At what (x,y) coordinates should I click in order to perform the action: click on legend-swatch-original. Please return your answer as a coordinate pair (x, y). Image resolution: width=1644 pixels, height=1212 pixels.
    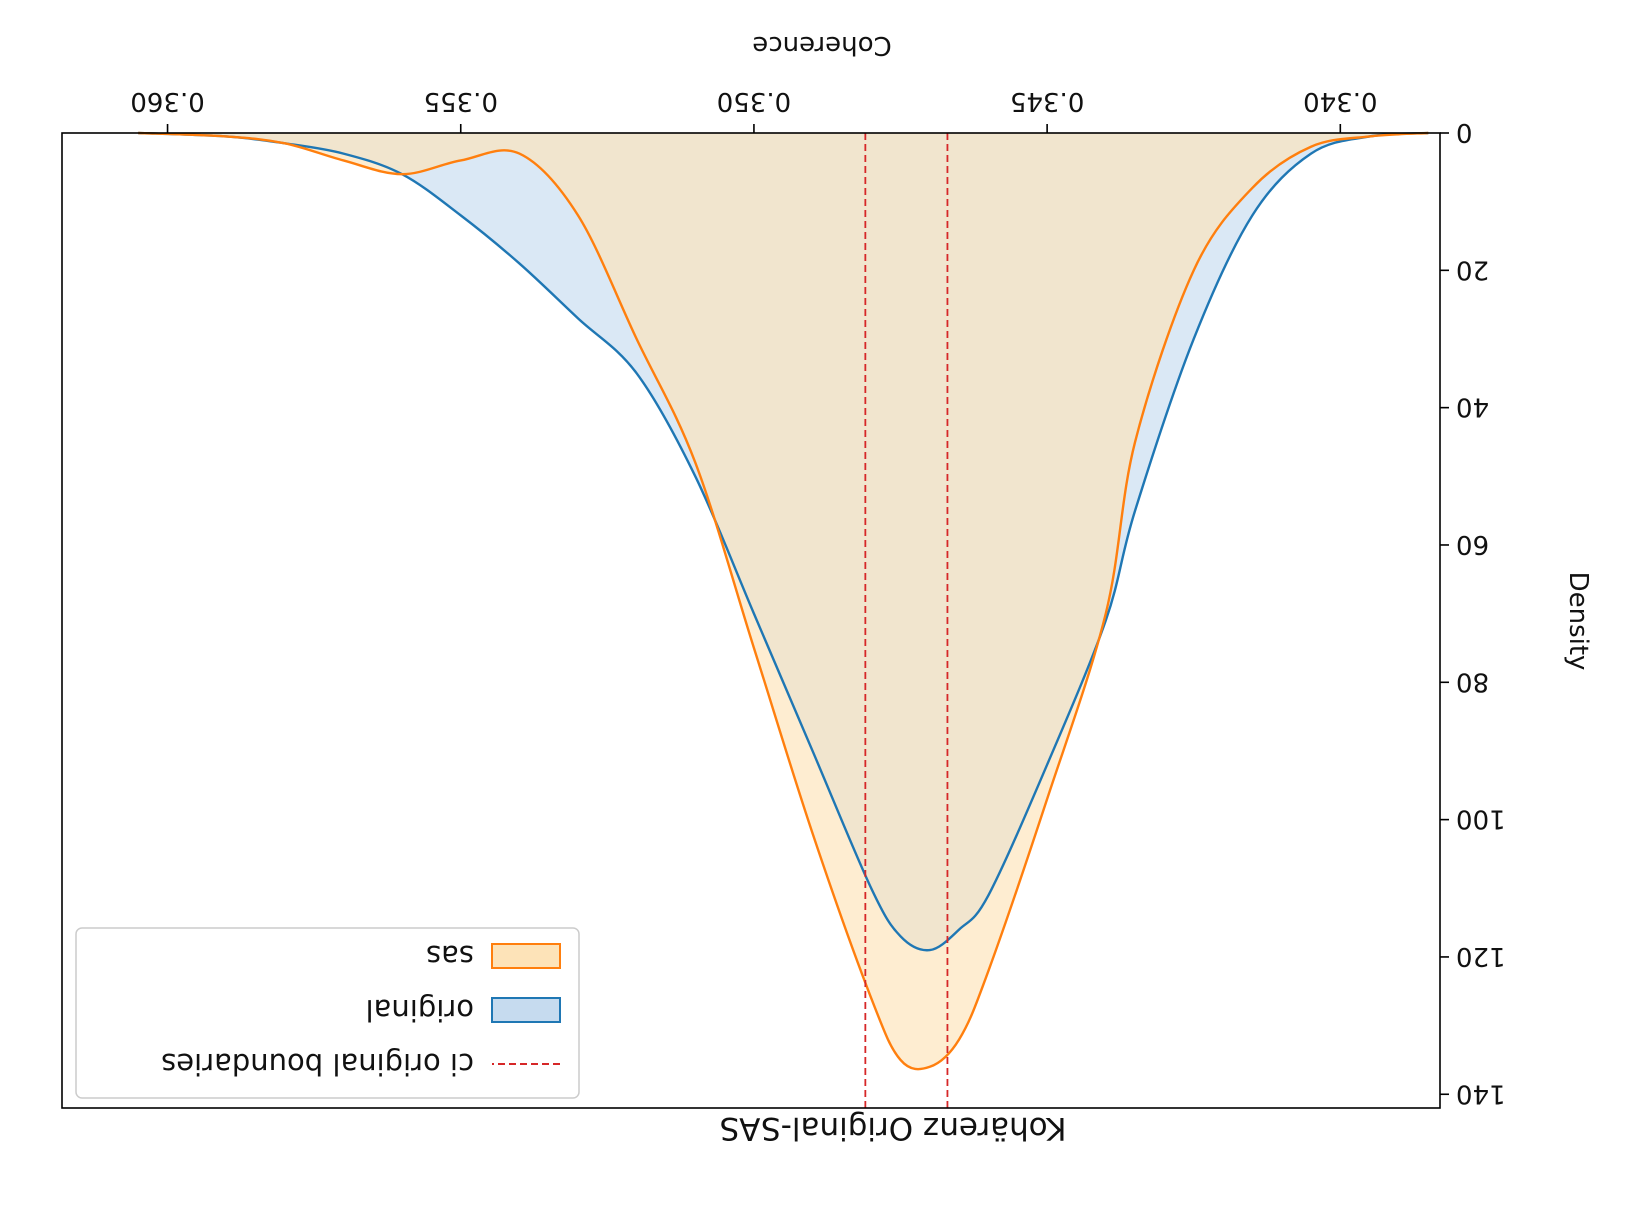
    Looking at the image, I should click on (526, 1010).